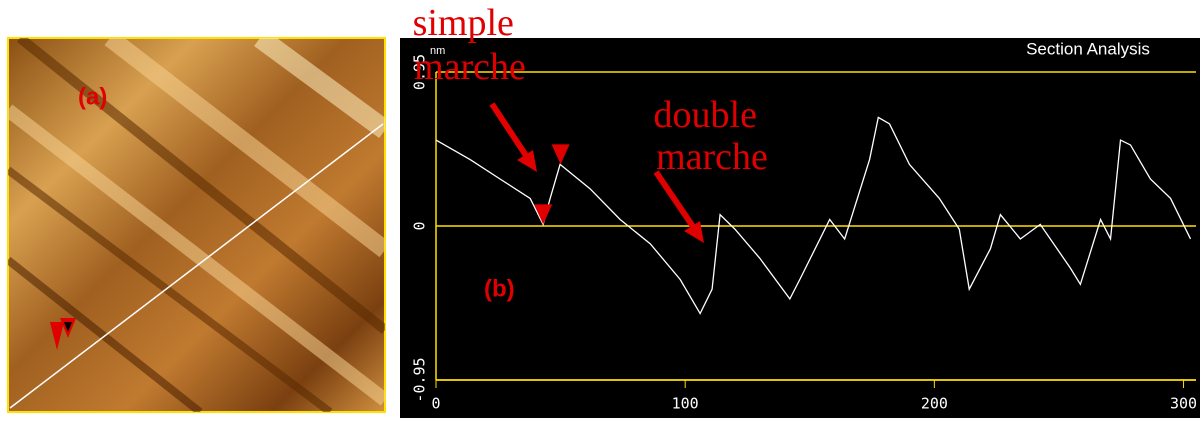  What do you see at coordinates (437, 51) in the screenshot?
I see `y-unit: nm` at bounding box center [437, 51].